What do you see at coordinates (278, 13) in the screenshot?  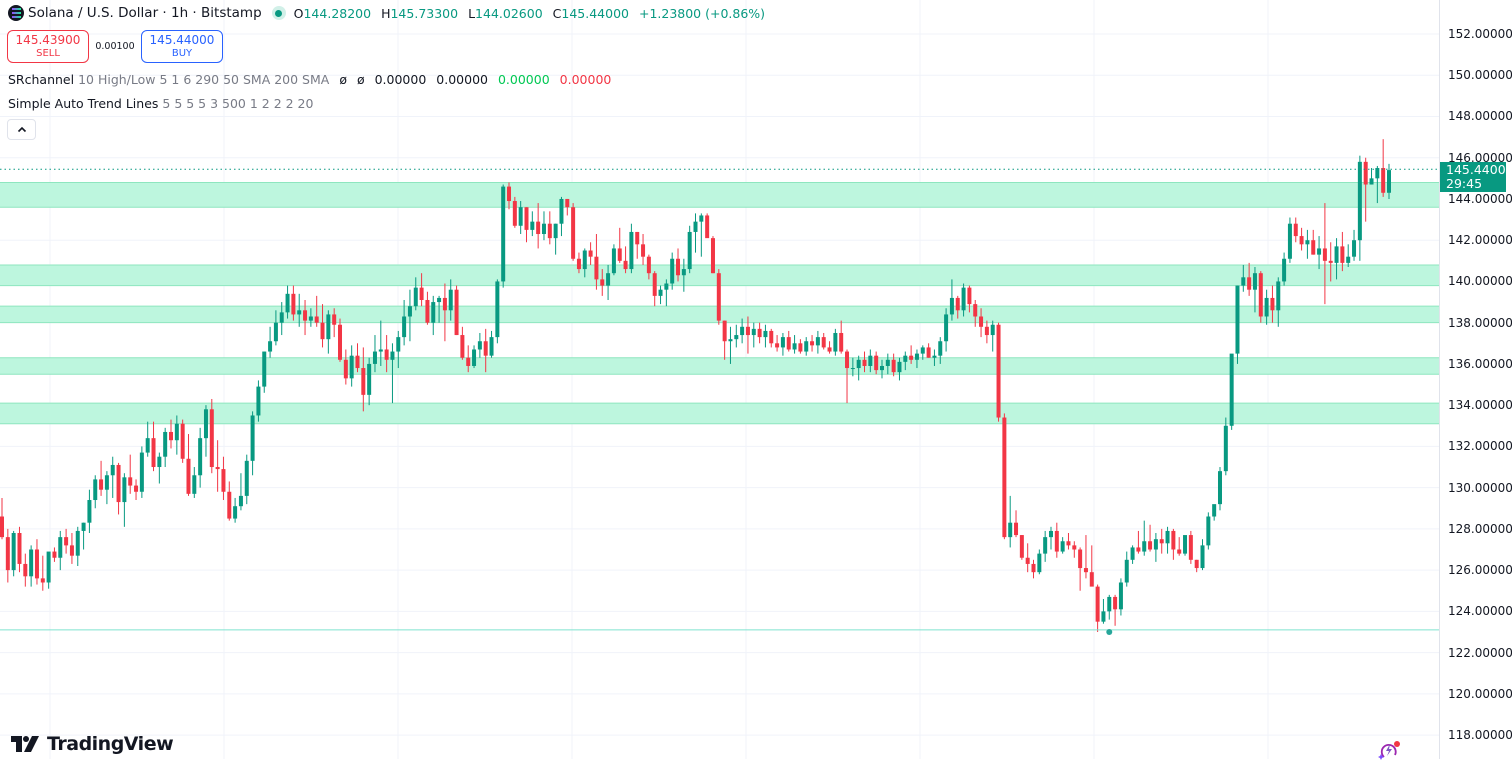 I see `market-status-icon` at bounding box center [278, 13].